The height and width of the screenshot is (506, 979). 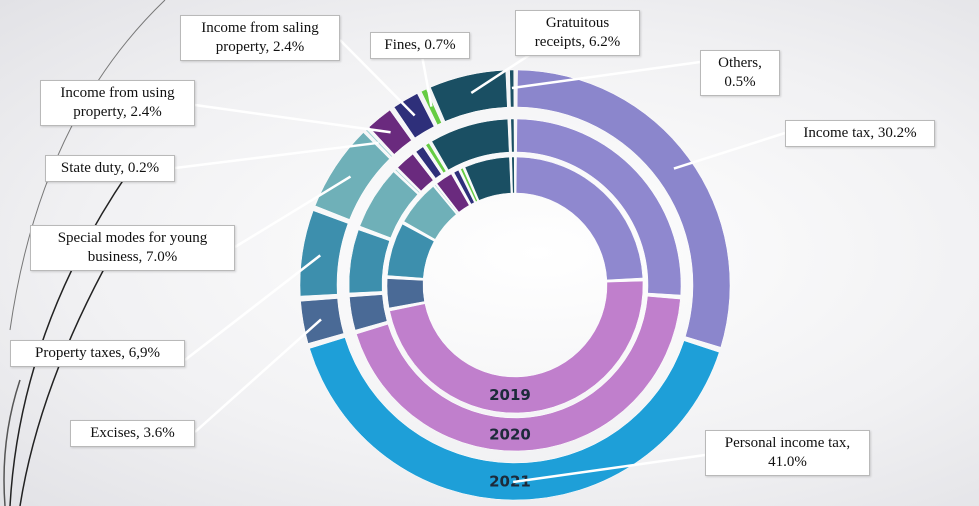 I want to click on category-label: Property taxes, 6,9%, so click(x=97, y=353).